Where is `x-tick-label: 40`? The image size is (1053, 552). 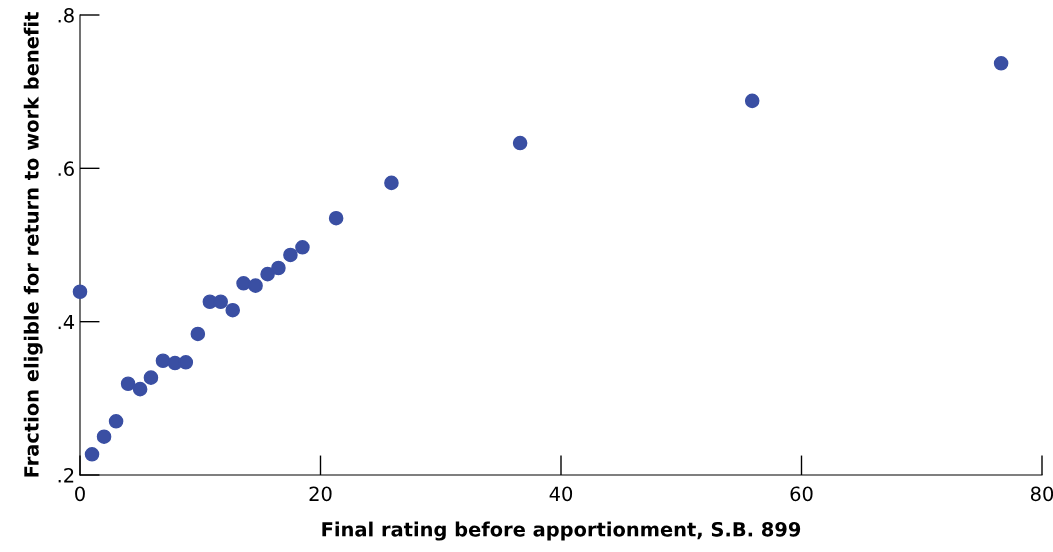 x-tick-label: 40 is located at coordinates (561, 494).